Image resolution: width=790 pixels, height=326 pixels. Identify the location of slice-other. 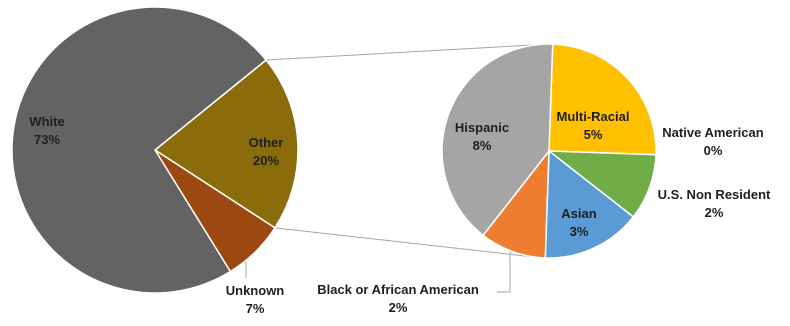
(226, 143).